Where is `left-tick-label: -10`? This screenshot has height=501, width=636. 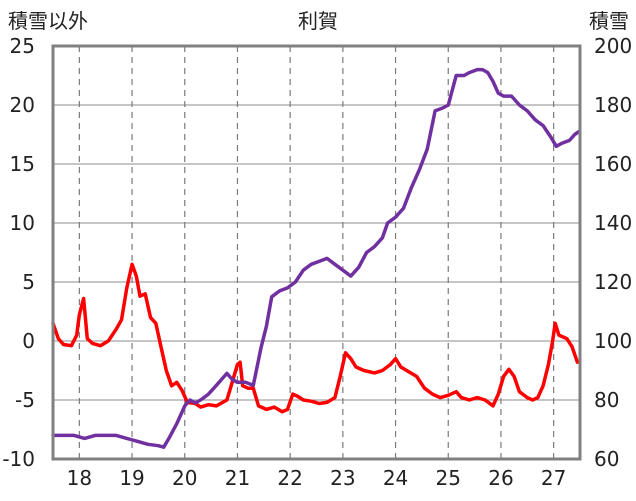 left-tick-label: -10 is located at coordinates (18, 459).